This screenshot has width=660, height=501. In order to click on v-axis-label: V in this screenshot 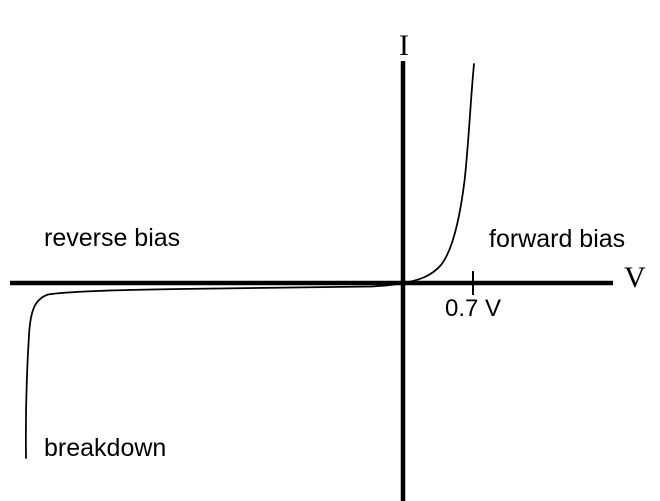, I will do `click(635, 277)`.